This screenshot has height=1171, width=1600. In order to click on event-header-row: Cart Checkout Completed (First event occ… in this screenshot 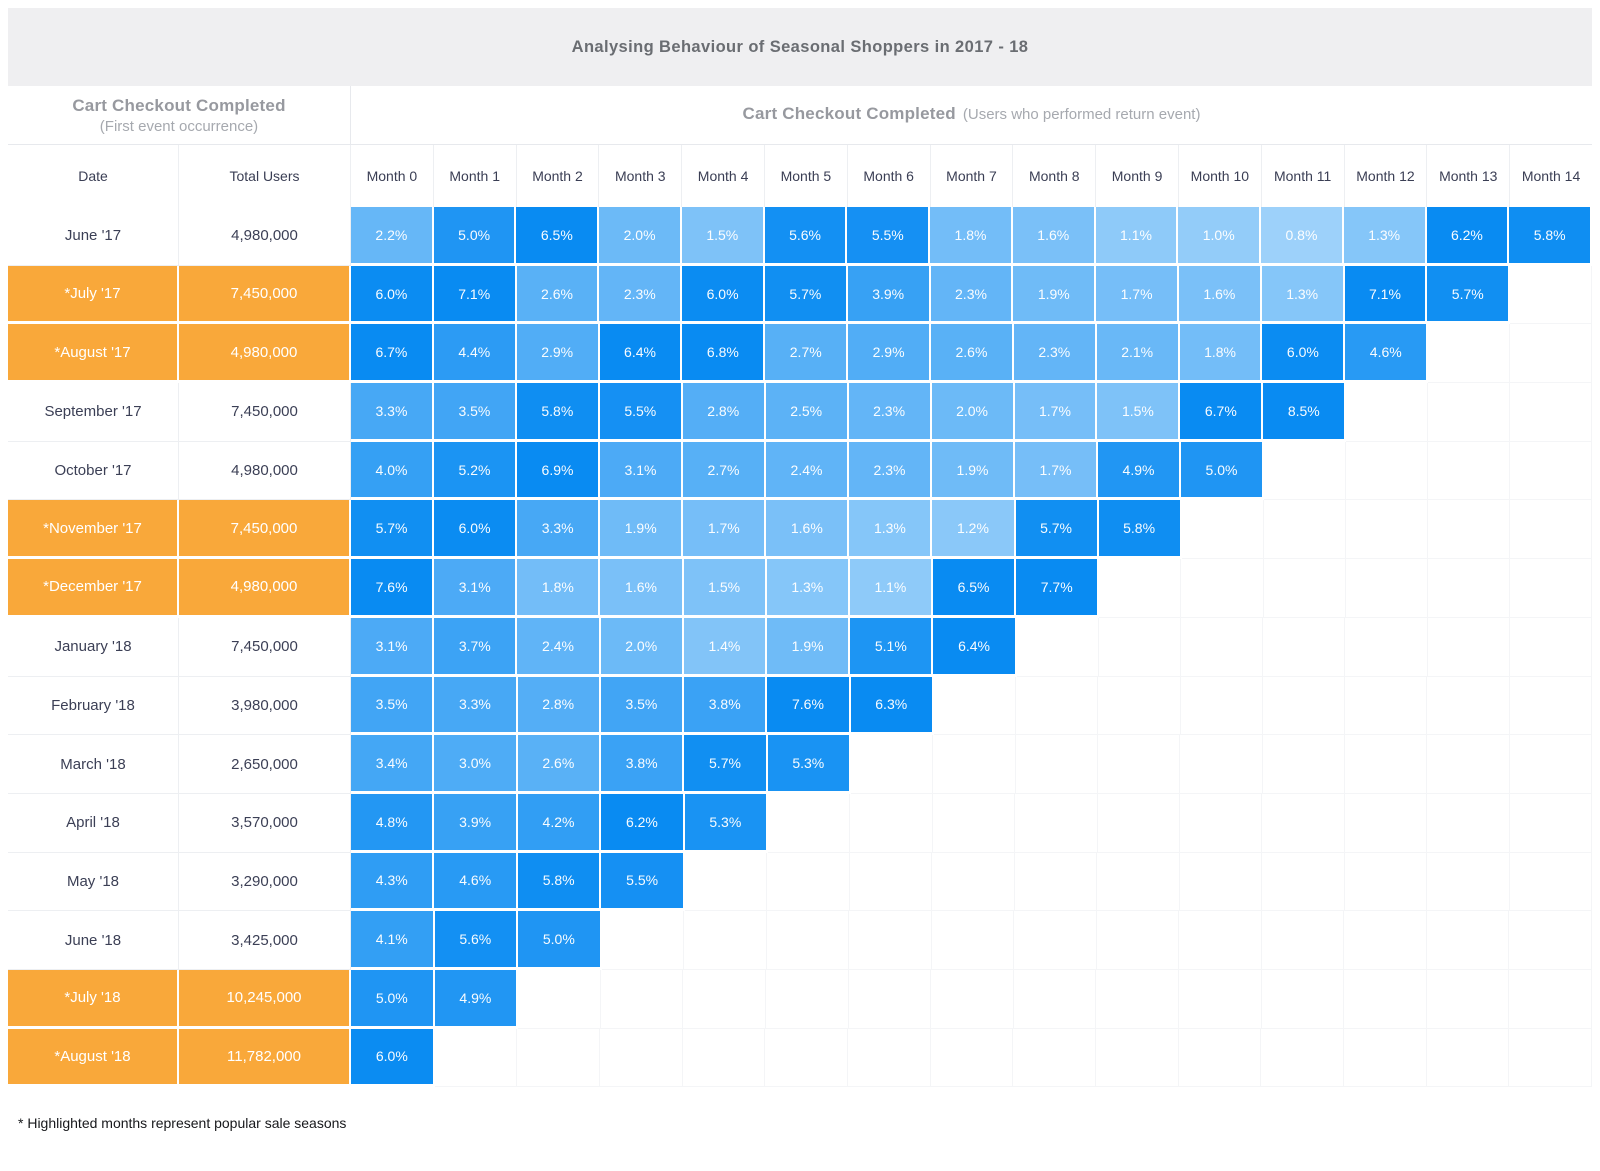, I will do `click(800, 115)`.